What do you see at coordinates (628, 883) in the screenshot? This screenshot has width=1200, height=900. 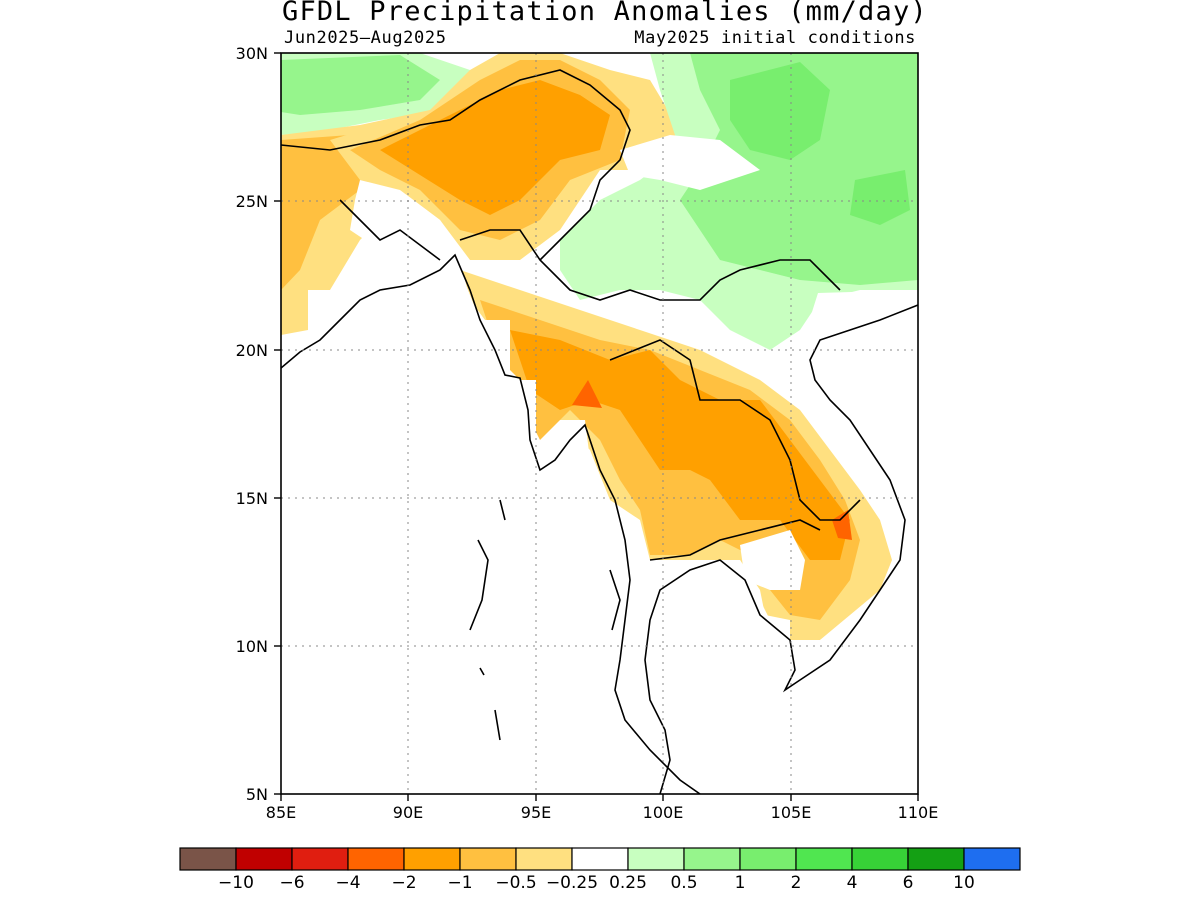 I see `colorbar-label: 0.25` at bounding box center [628, 883].